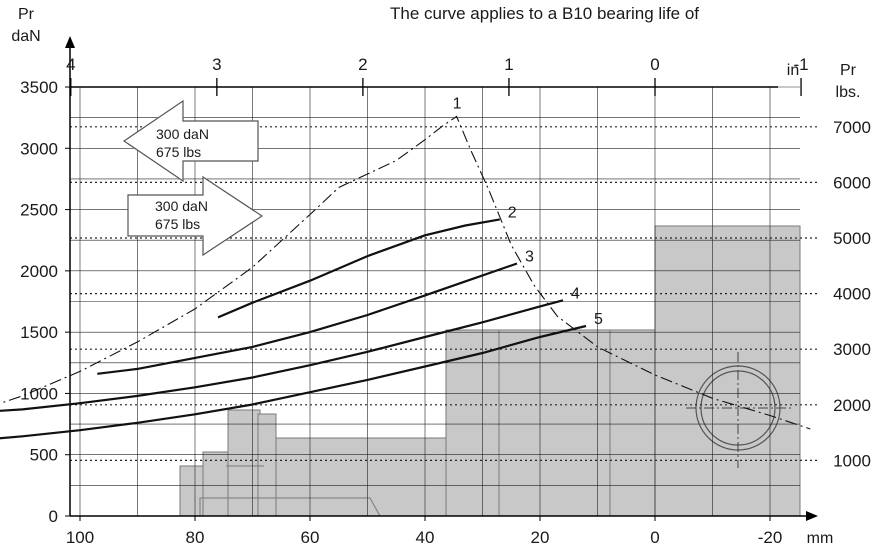 This screenshot has width=875, height=551. Describe the element at coordinates (39, 332) in the screenshot. I see `y-tick-label: 1500` at that location.